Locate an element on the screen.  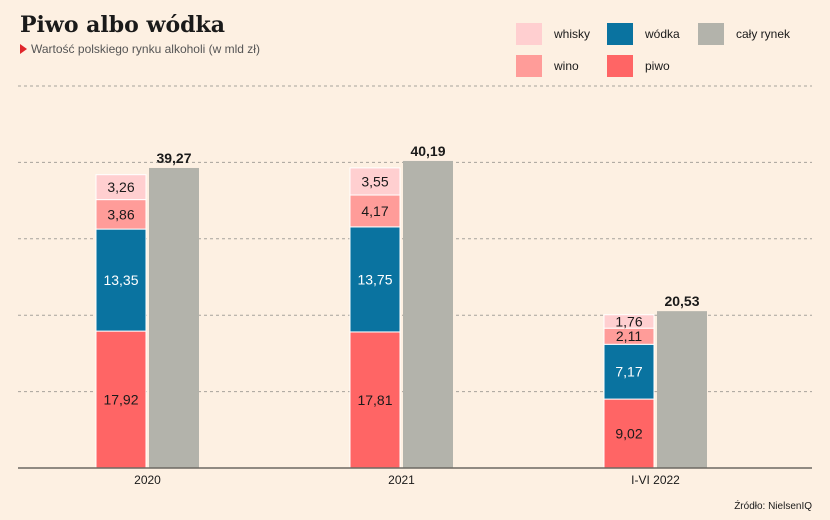
legend-item-piwo: piwo is located at coordinates (638, 66).